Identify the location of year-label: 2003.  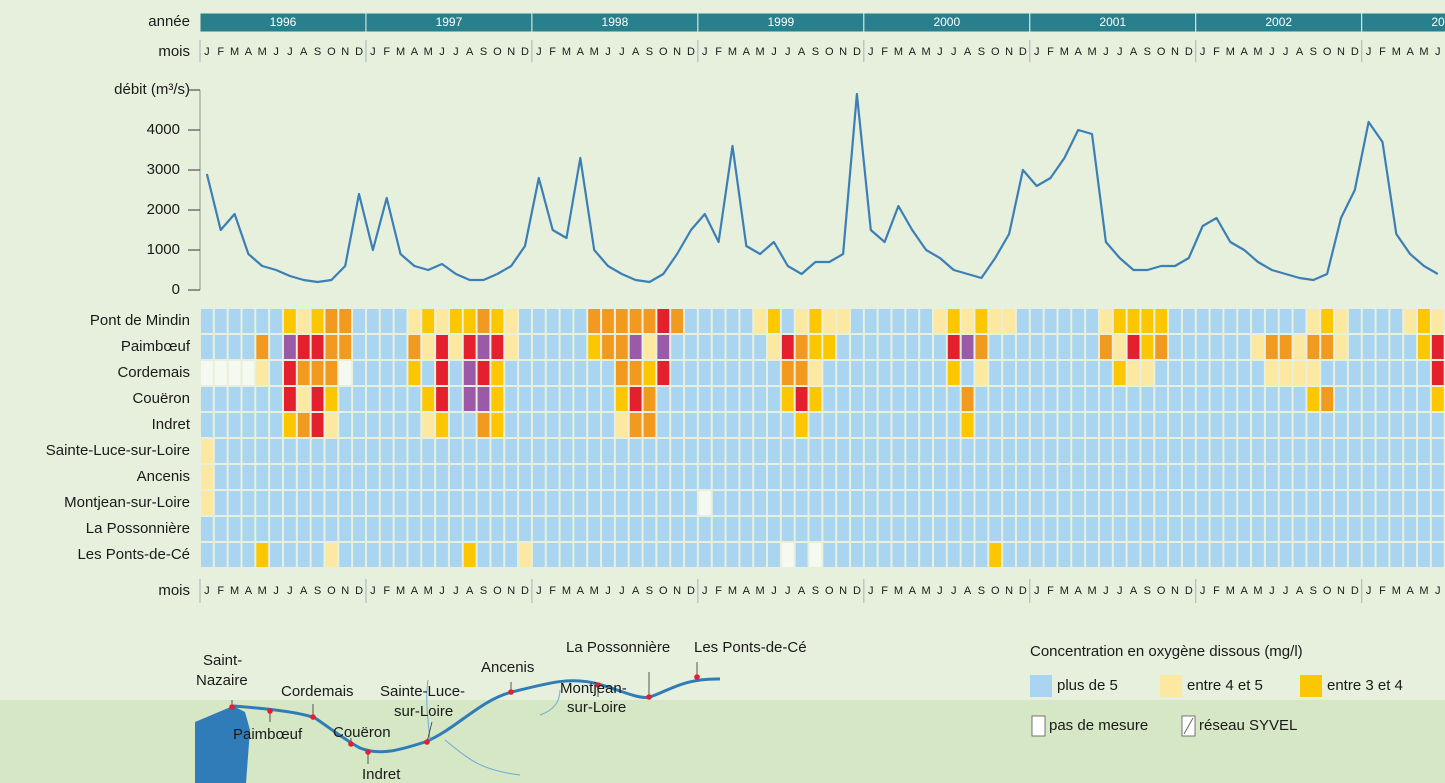
(1438, 22).